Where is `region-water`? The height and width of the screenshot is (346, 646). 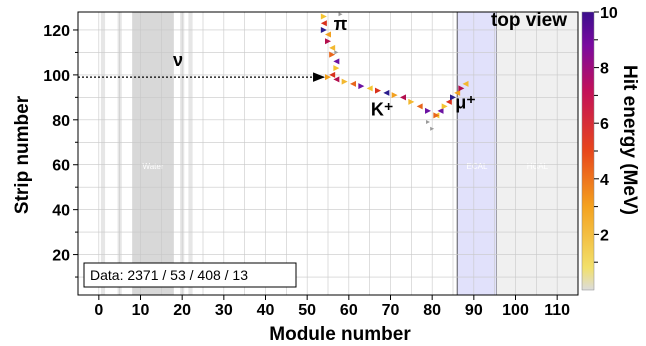 region-water is located at coordinates (153, 153).